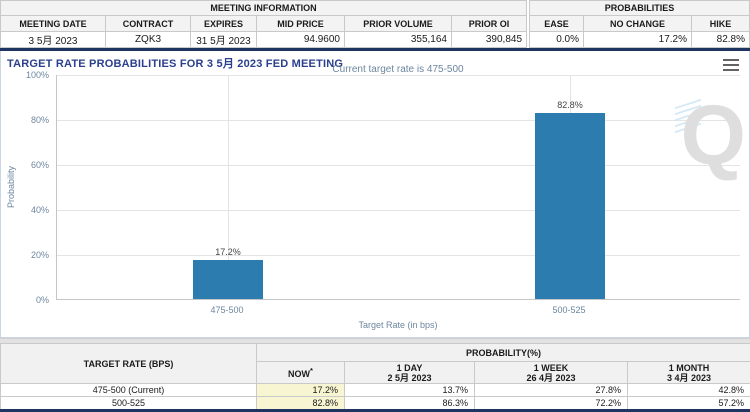  What do you see at coordinates (551, 367) in the screenshot?
I see `one-week-label: 1 WEEK` at bounding box center [551, 367].